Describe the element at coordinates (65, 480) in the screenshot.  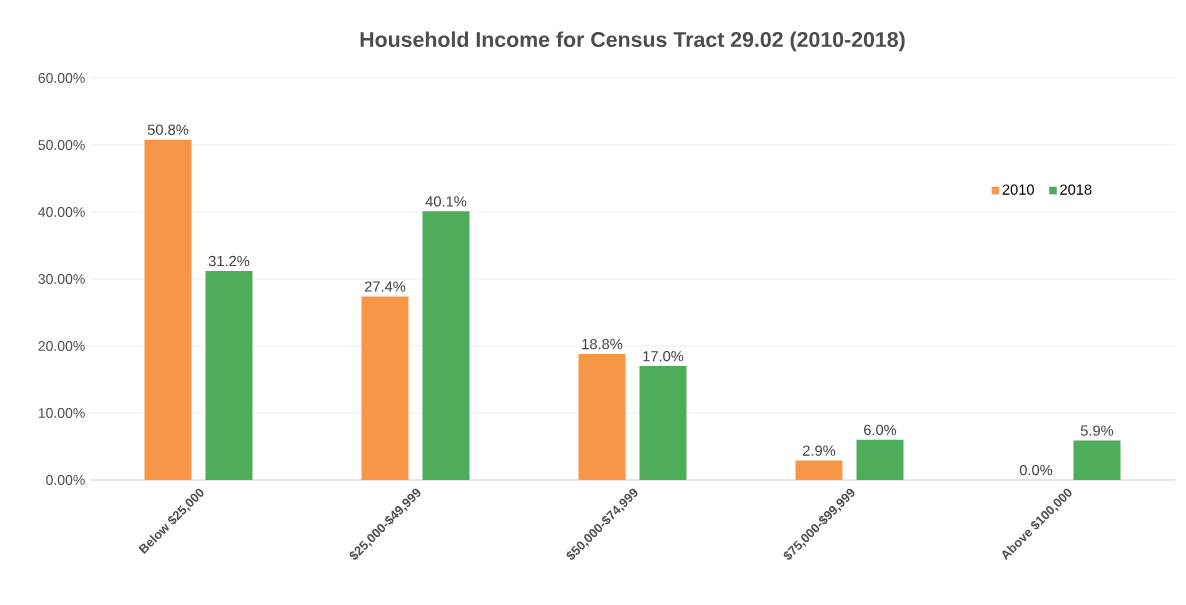
I see `y-tick-label: 0.00%` at that location.